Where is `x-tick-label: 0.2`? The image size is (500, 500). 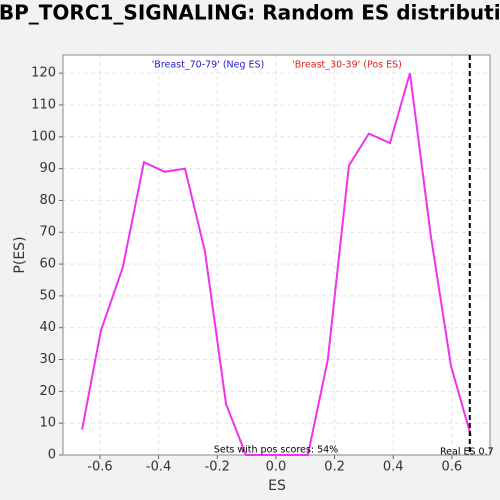 x-tick-label: 0.2 is located at coordinates (334, 467).